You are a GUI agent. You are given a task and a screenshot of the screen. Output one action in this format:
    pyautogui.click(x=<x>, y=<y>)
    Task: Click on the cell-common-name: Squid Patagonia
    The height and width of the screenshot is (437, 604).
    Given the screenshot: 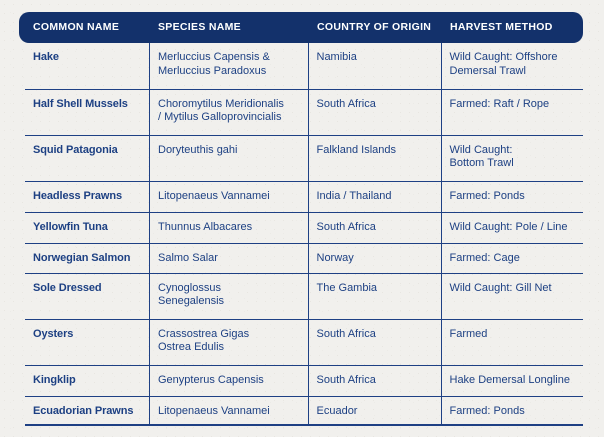 What is the action you would take?
    pyautogui.click(x=87, y=158)
    